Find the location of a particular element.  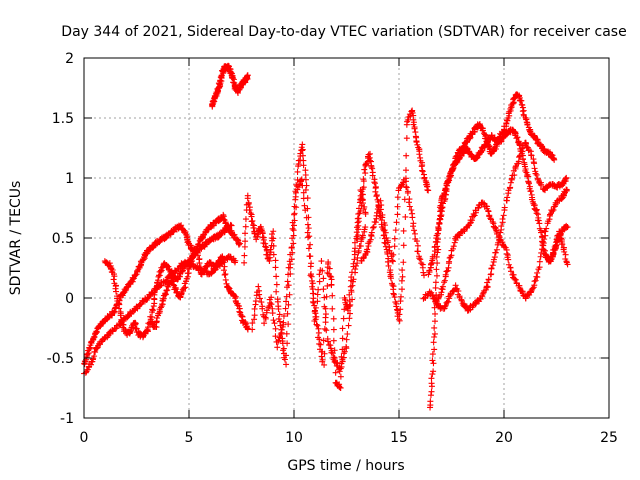

y-tick-label: 0.5 is located at coordinates (63, 239).